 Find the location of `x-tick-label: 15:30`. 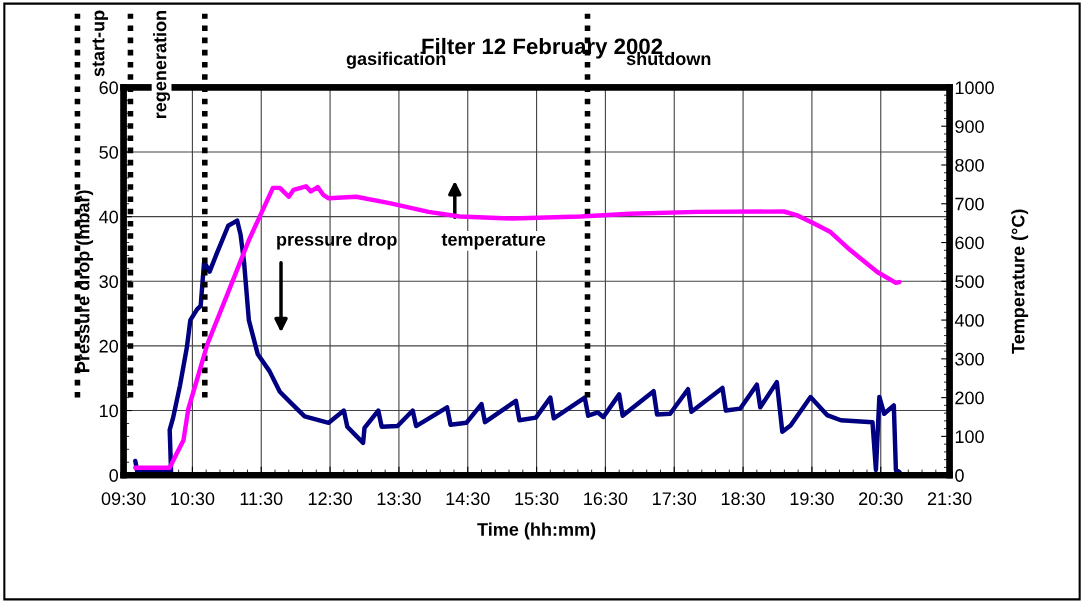

x-tick-label: 15:30 is located at coordinates (537, 499).